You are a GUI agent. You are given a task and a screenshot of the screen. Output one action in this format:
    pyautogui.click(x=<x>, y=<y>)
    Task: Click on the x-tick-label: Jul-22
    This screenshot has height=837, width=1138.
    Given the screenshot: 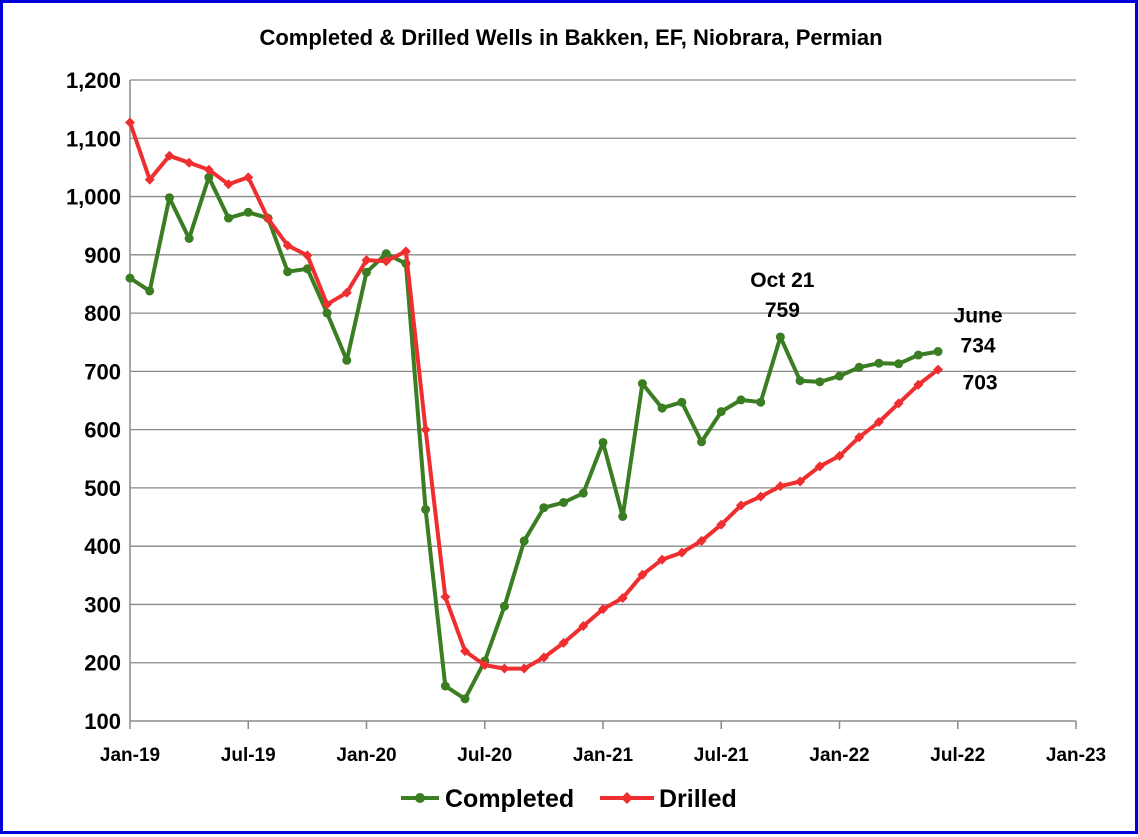 What is the action you would take?
    pyautogui.click(x=957, y=755)
    